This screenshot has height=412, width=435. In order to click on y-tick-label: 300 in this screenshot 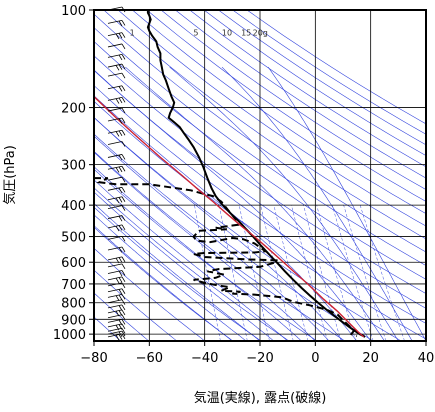, I will do `click(73, 166)`.